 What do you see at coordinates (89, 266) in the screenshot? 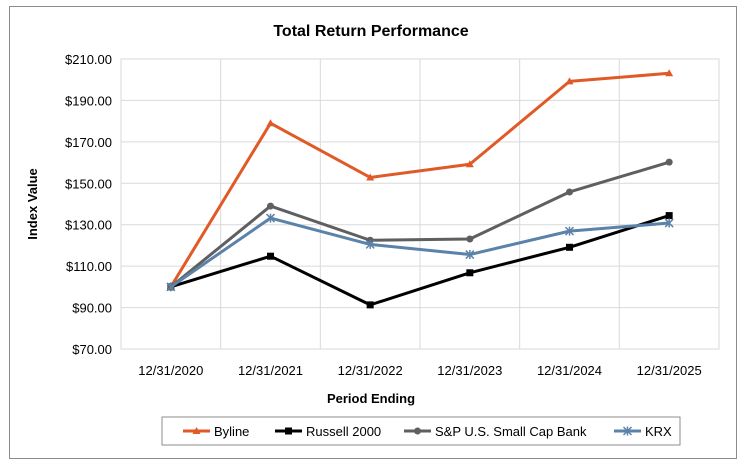
I see `y-tick-label: $110.00` at bounding box center [89, 266].